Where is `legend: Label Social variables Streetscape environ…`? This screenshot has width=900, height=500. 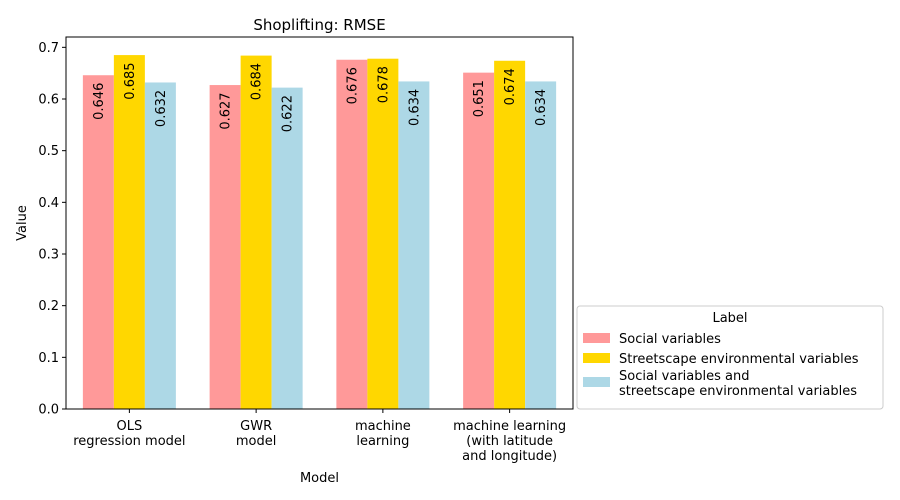 legend: Label Social variables Streetscape environ… is located at coordinates (730, 357).